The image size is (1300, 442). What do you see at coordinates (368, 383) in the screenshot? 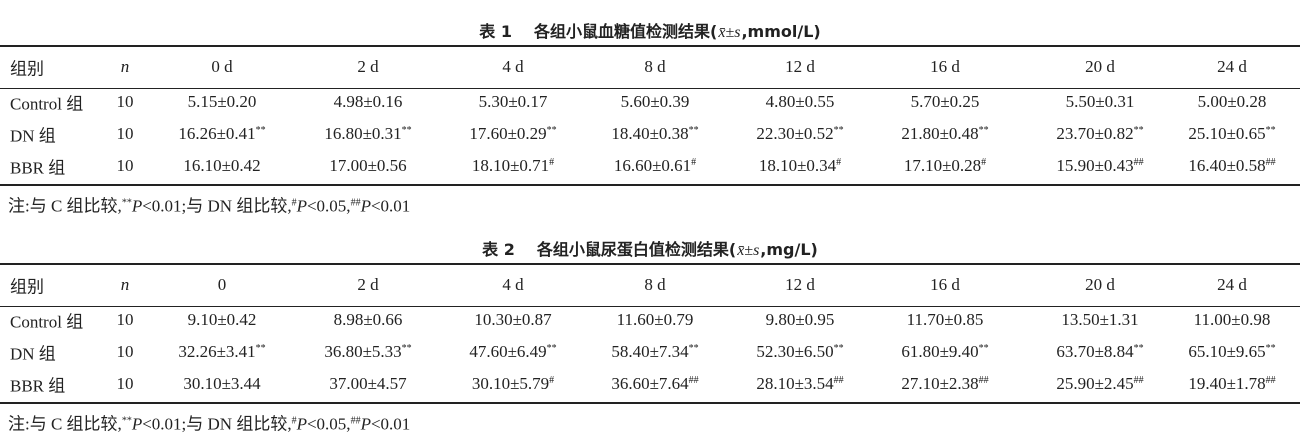
I see `table-cell: 37.00±4.57` at bounding box center [368, 383].